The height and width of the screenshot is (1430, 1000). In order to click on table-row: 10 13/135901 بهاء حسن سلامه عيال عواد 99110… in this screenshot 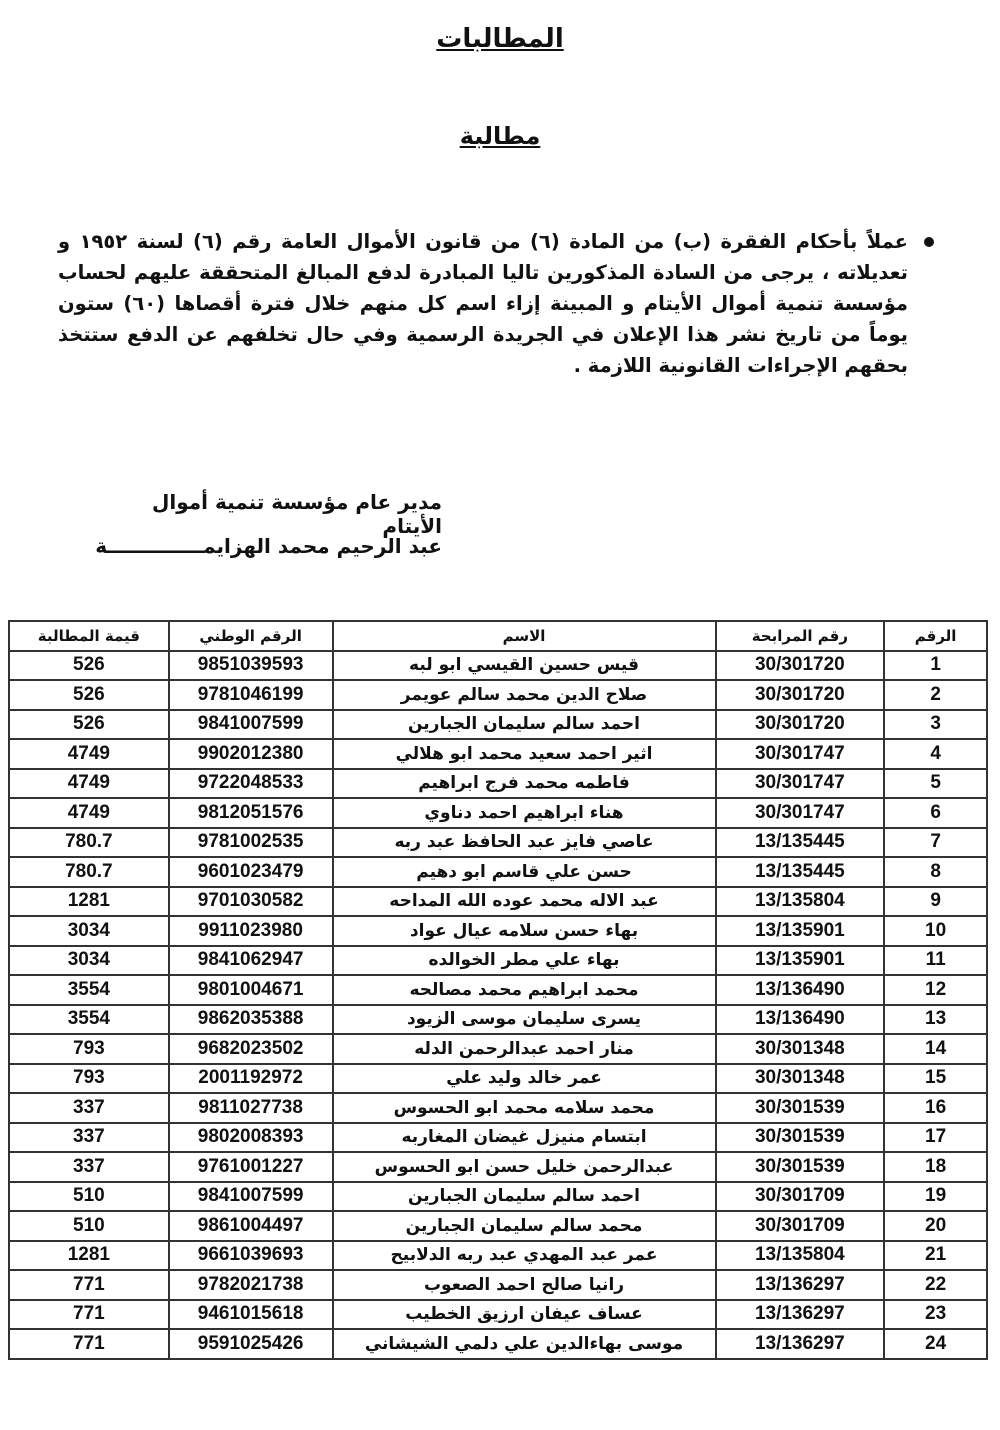, I will do `click(498, 931)`.